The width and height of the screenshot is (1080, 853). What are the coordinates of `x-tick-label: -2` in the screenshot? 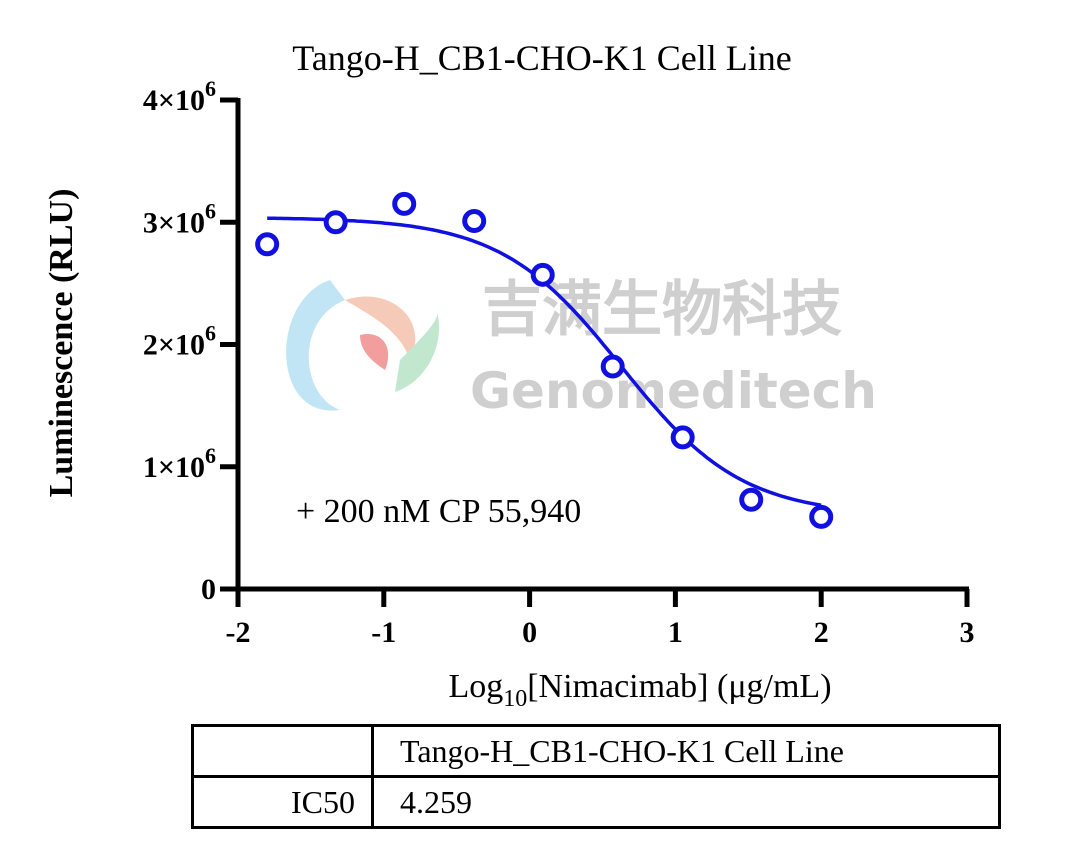 It's located at (238, 632).